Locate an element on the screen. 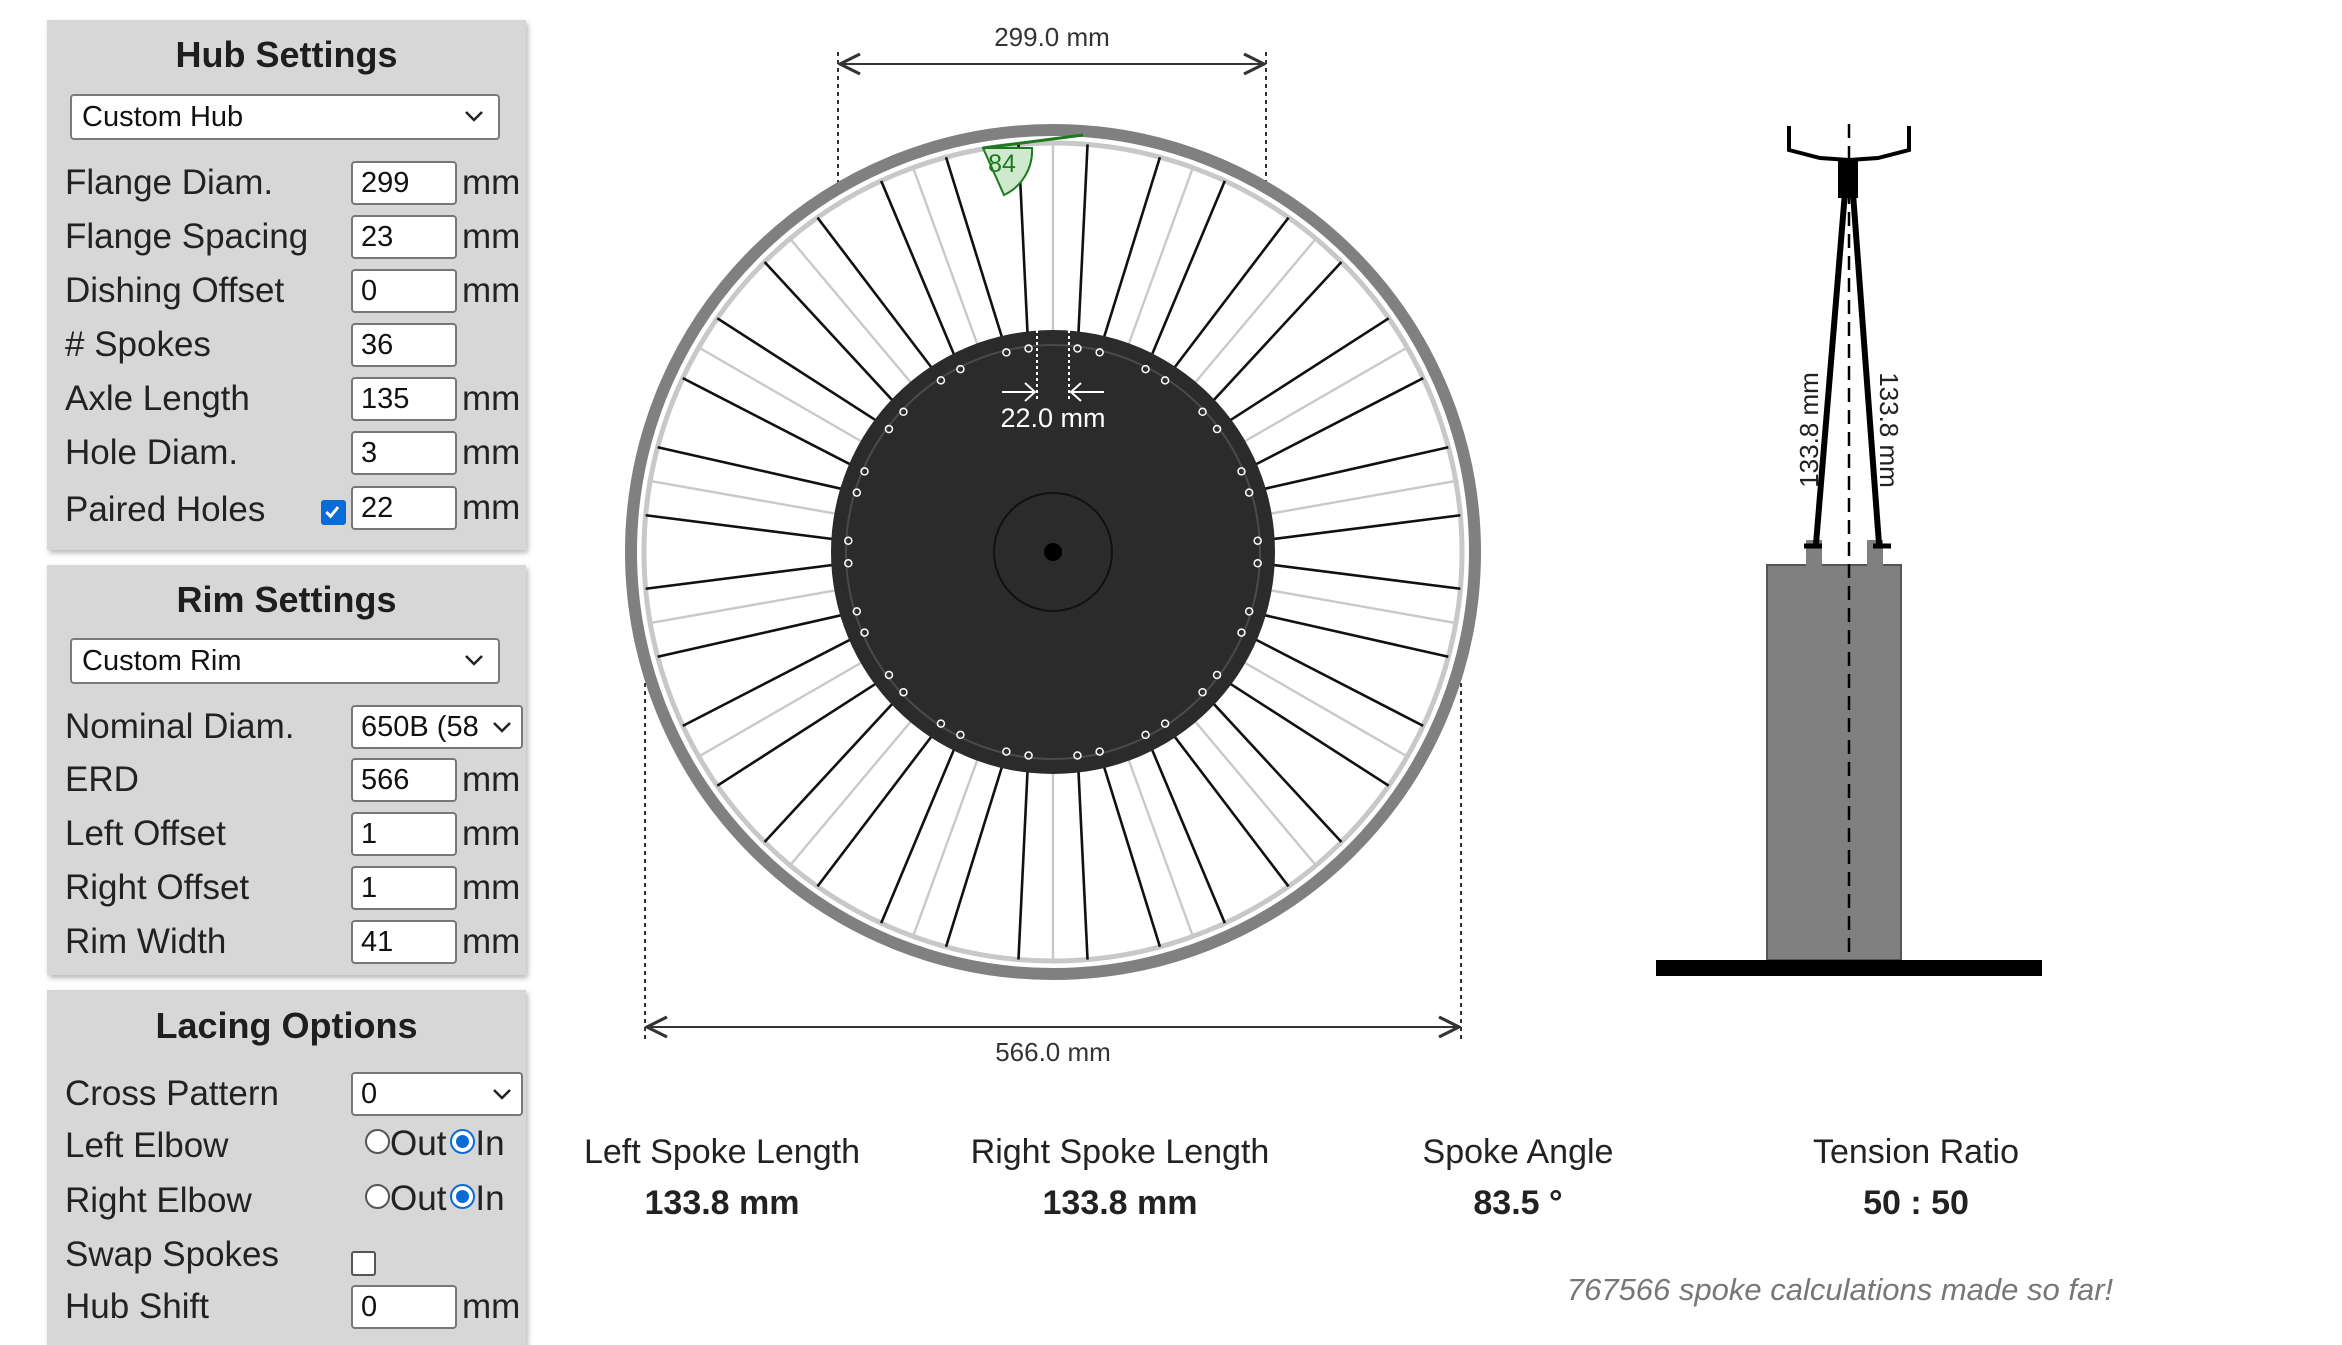  side-left-spoke-length: 133.8 mm is located at coordinates (1809, 430).